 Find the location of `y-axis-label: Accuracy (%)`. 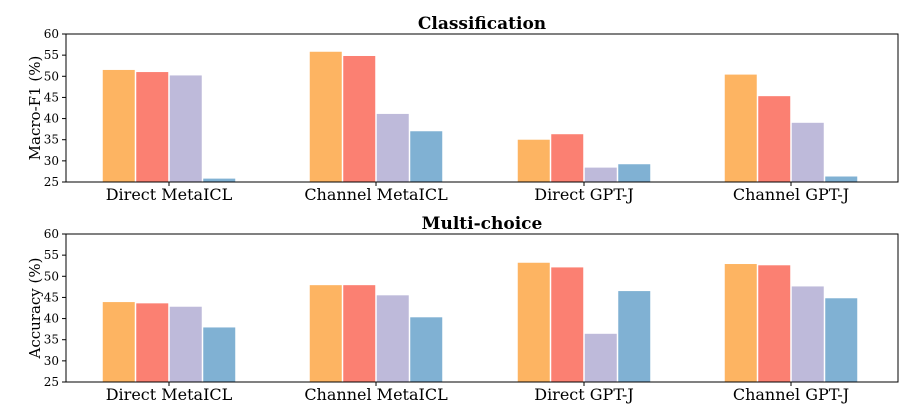

y-axis-label: Accuracy (%) is located at coordinates (35, 308).